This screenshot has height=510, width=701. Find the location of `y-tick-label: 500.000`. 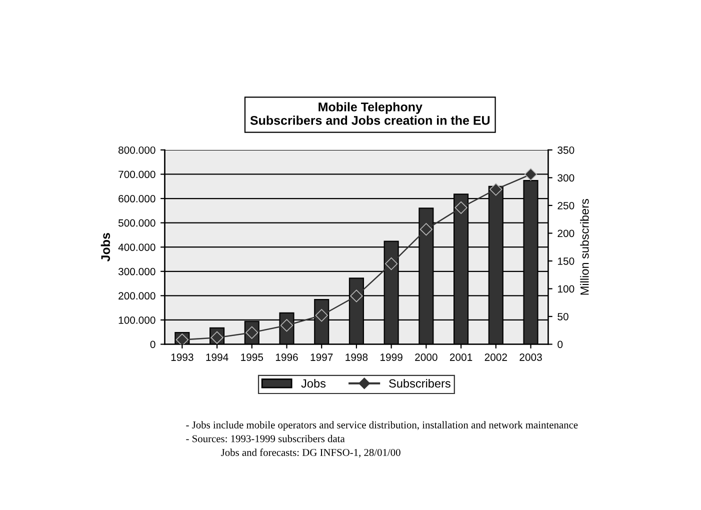

y-tick-label: 500.000 is located at coordinates (137, 223).